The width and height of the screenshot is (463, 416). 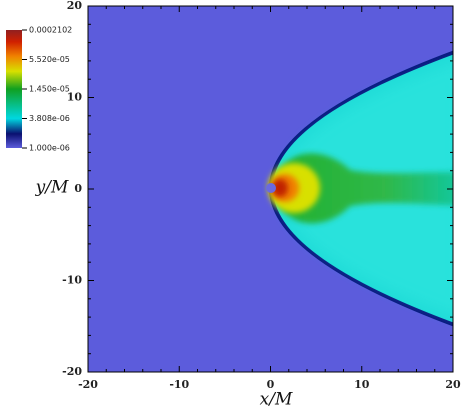 I want to click on x-tick-label: 10, so click(x=362, y=384).